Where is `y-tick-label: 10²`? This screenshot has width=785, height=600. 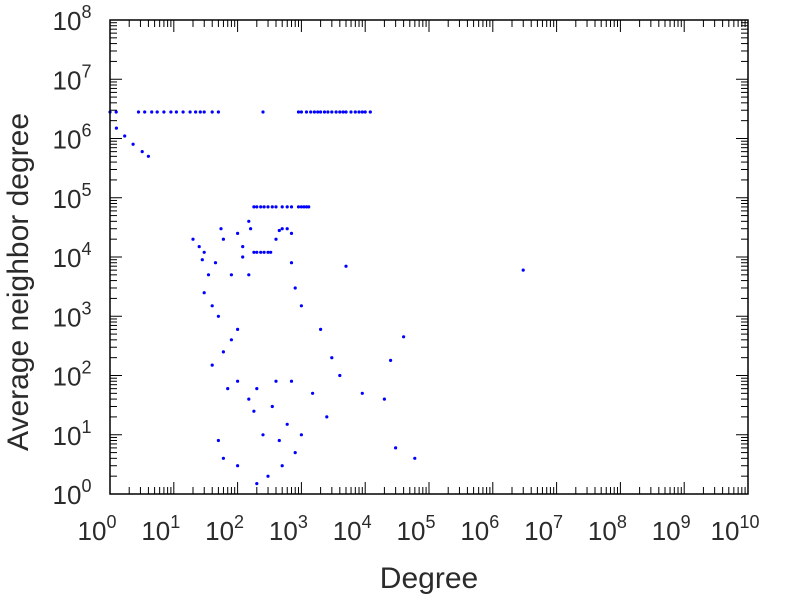 y-tick-label: 10² is located at coordinates (72, 375).